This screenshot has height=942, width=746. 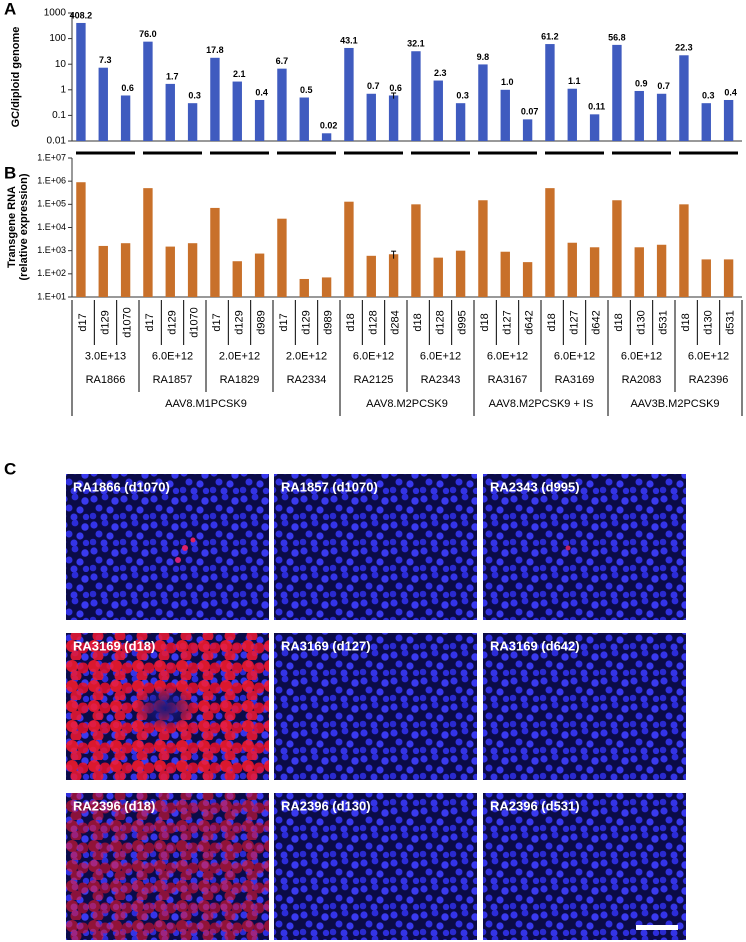 I want to click on value-label: 9.8, so click(x=483, y=57).